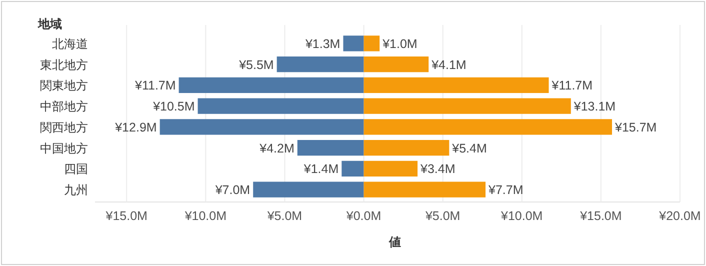 This screenshot has width=706, height=266. What do you see at coordinates (506, 190) in the screenshot?
I see `data-label: ¥7.7M` at bounding box center [506, 190].